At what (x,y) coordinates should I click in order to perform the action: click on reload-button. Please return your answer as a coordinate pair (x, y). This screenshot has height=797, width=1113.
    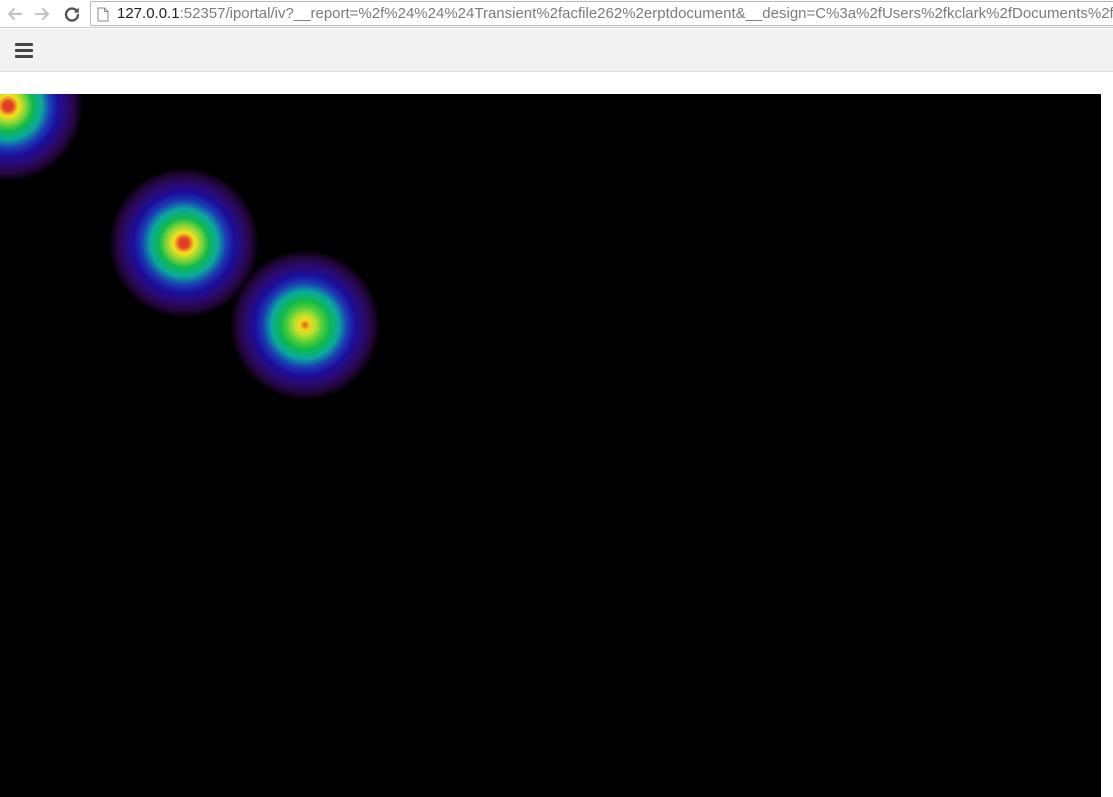
    Looking at the image, I should click on (72, 14).